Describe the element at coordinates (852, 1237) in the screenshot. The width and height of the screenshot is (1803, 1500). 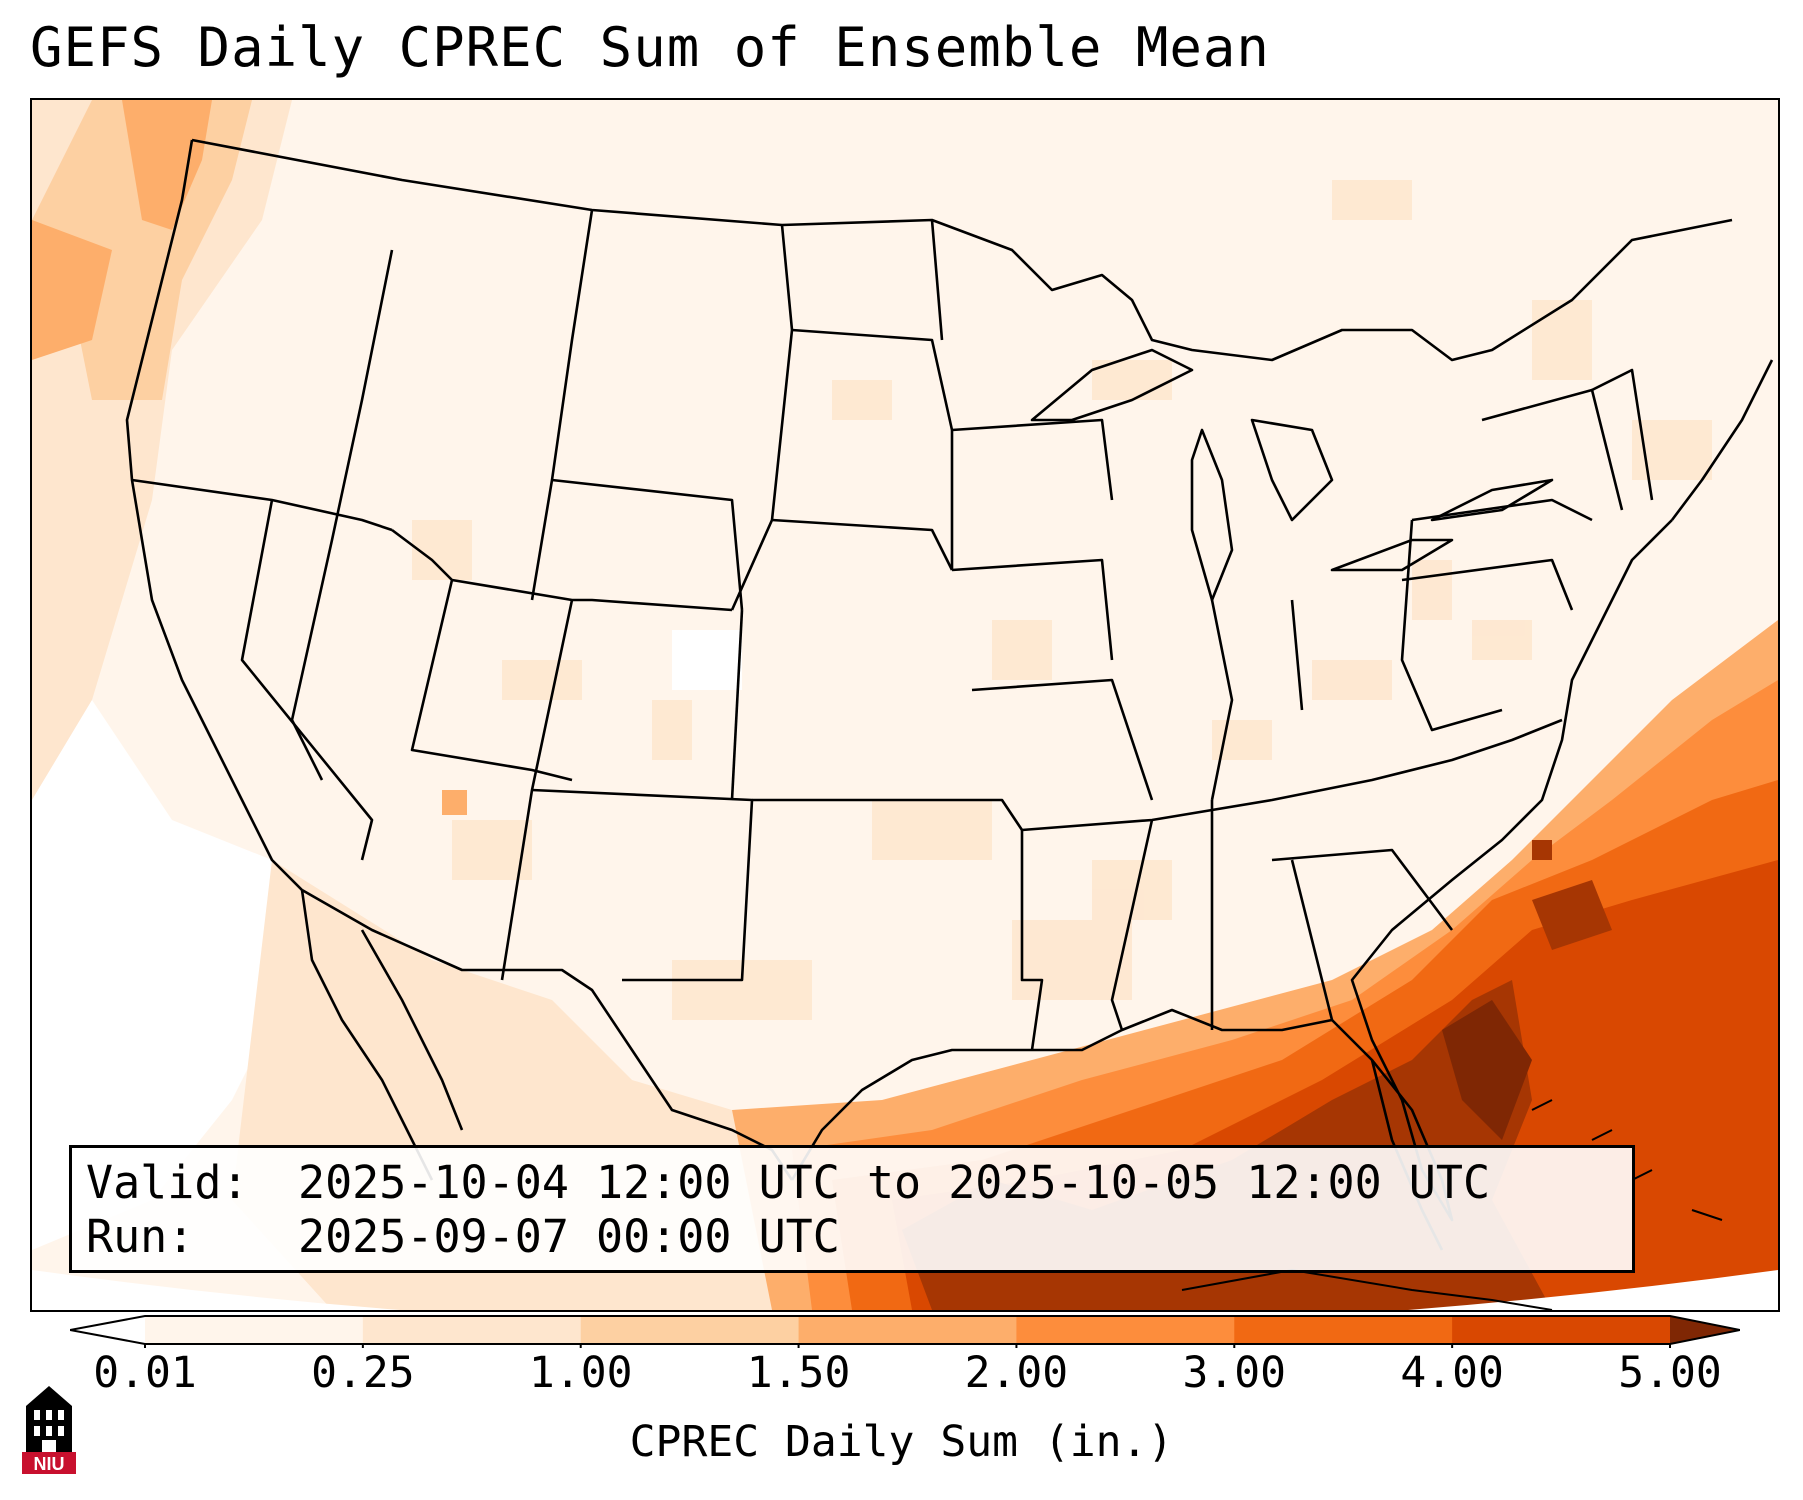
I see `run-row: Run: 2025-09-07 00:00 UTC` at that location.